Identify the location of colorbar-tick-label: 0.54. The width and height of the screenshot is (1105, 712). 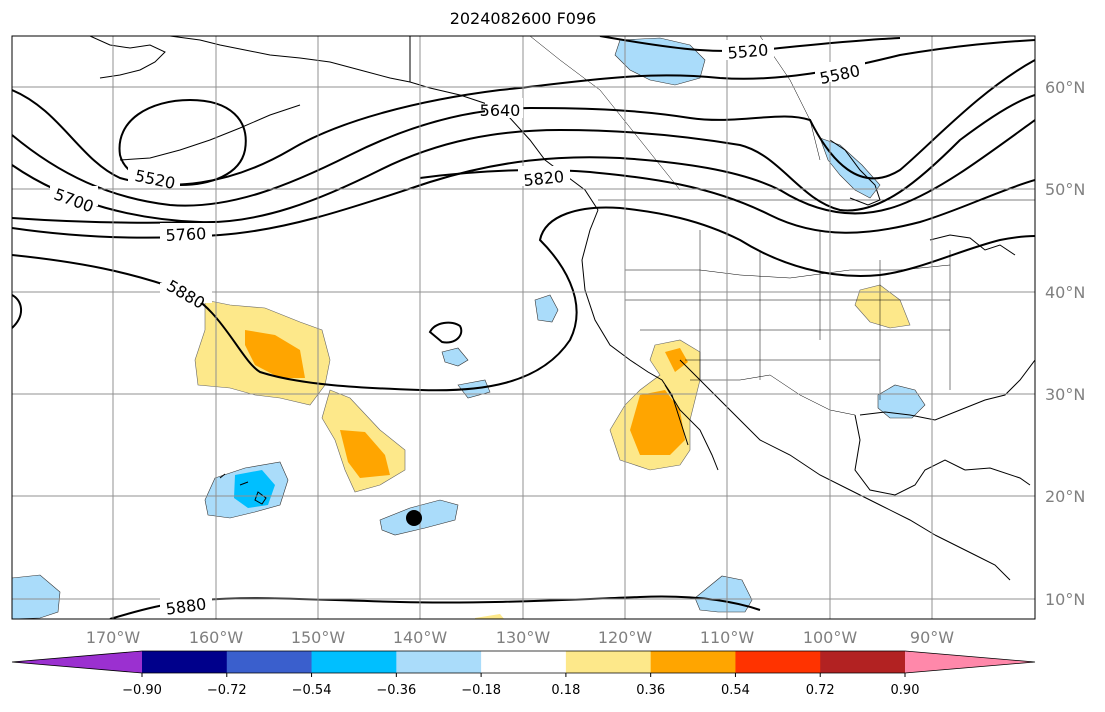
(735, 690).